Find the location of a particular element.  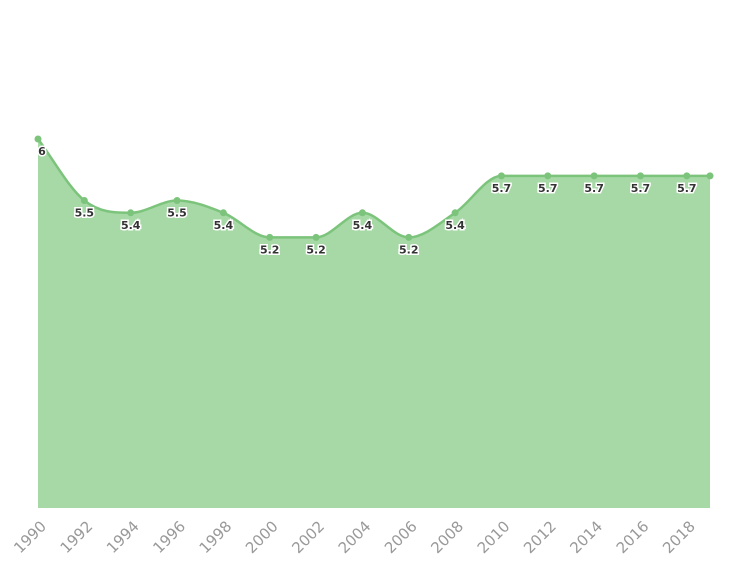

x-tick-label: 2000 is located at coordinates (262, 537).